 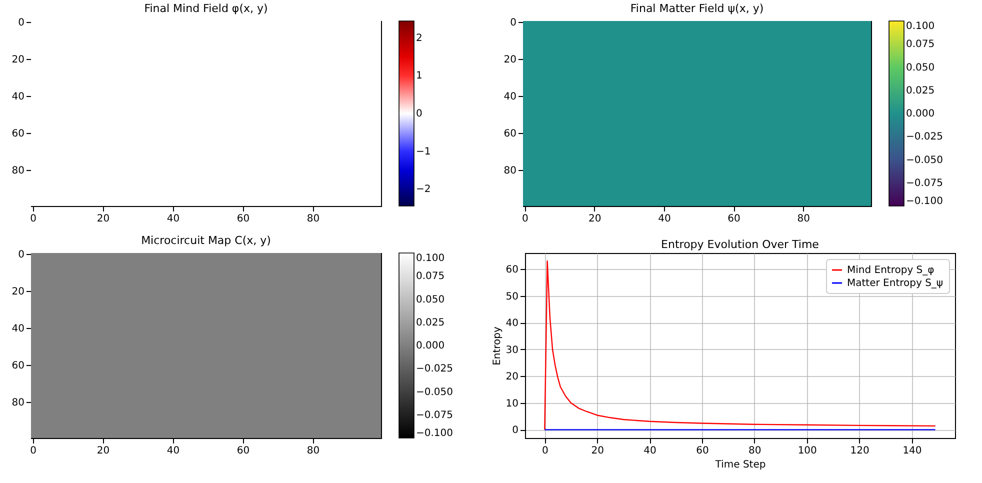 I want to click on x-tick-label: 140, so click(x=912, y=451).